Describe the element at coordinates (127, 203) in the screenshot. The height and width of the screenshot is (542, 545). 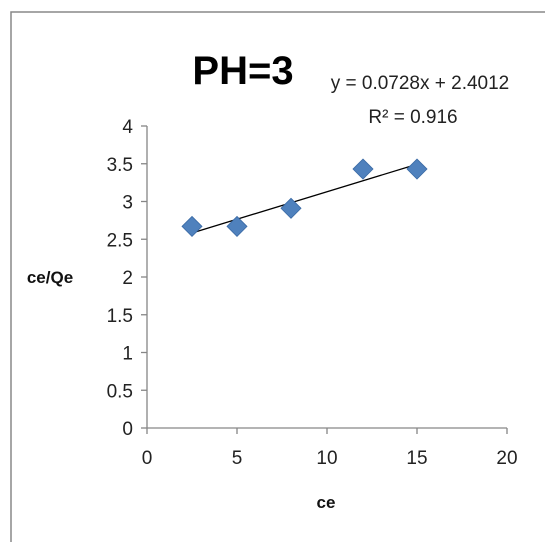
I see `y-tick-label: 3` at that location.